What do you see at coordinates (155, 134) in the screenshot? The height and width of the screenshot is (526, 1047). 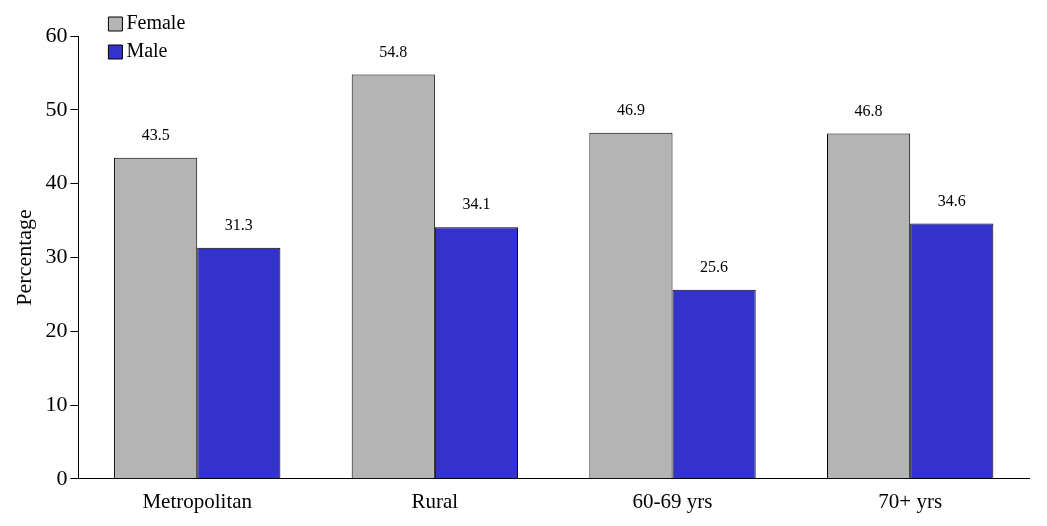 I see `data-label: 43.5` at bounding box center [155, 134].